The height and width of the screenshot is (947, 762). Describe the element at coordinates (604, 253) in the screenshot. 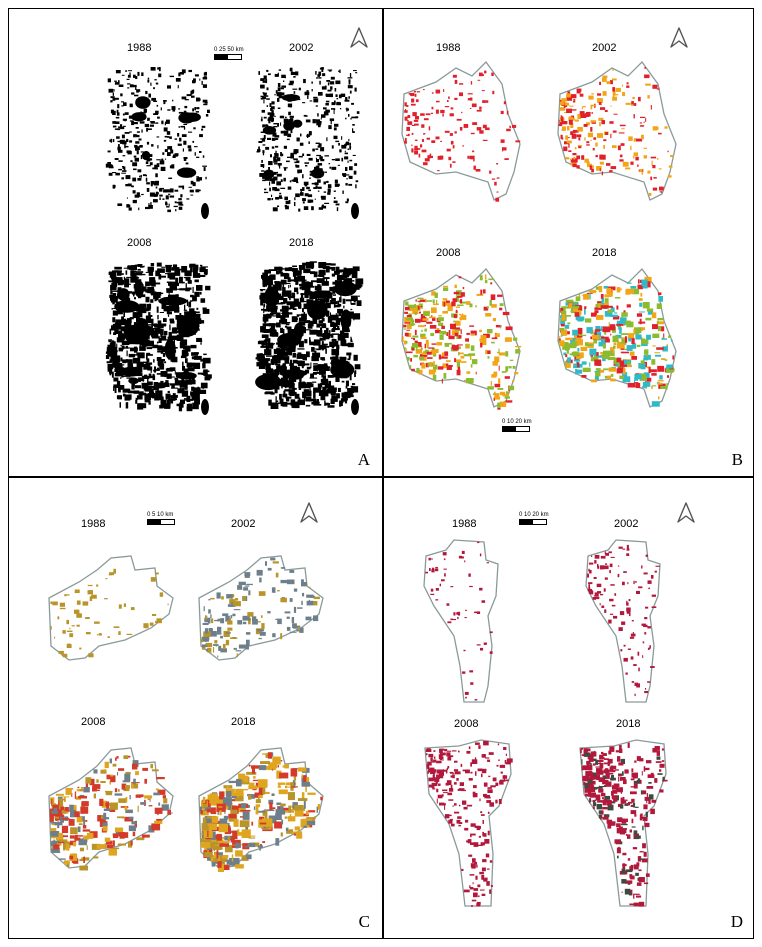

I see `panel-b-year-2018: 2018` at that location.